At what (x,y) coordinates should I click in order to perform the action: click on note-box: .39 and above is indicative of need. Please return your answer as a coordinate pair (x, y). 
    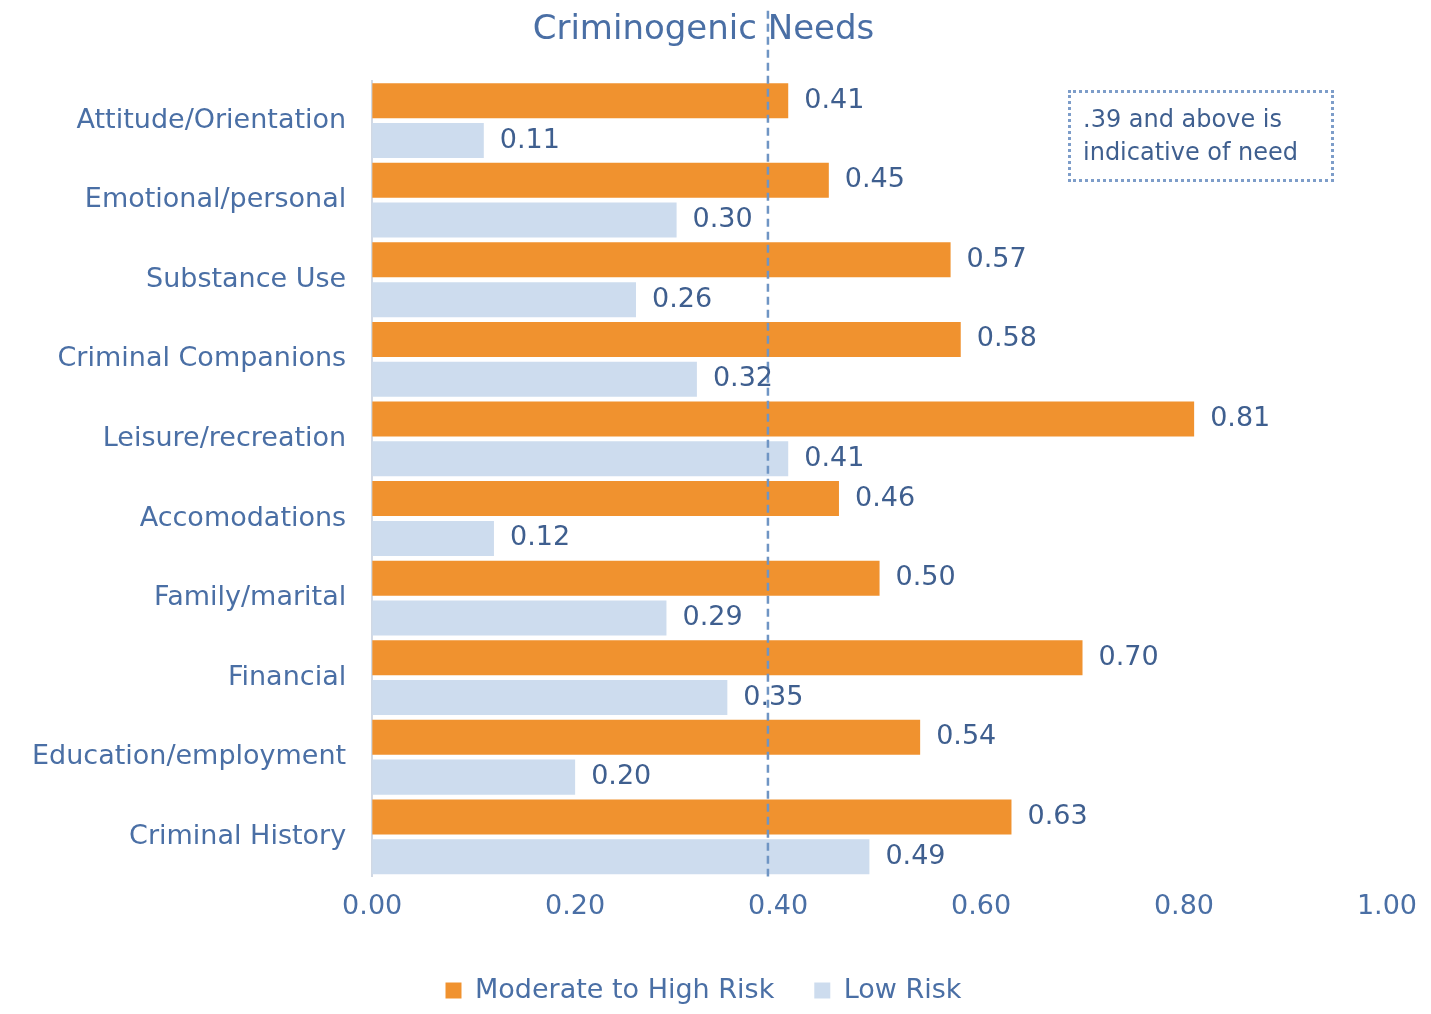
    Looking at the image, I should click on (1201, 136).